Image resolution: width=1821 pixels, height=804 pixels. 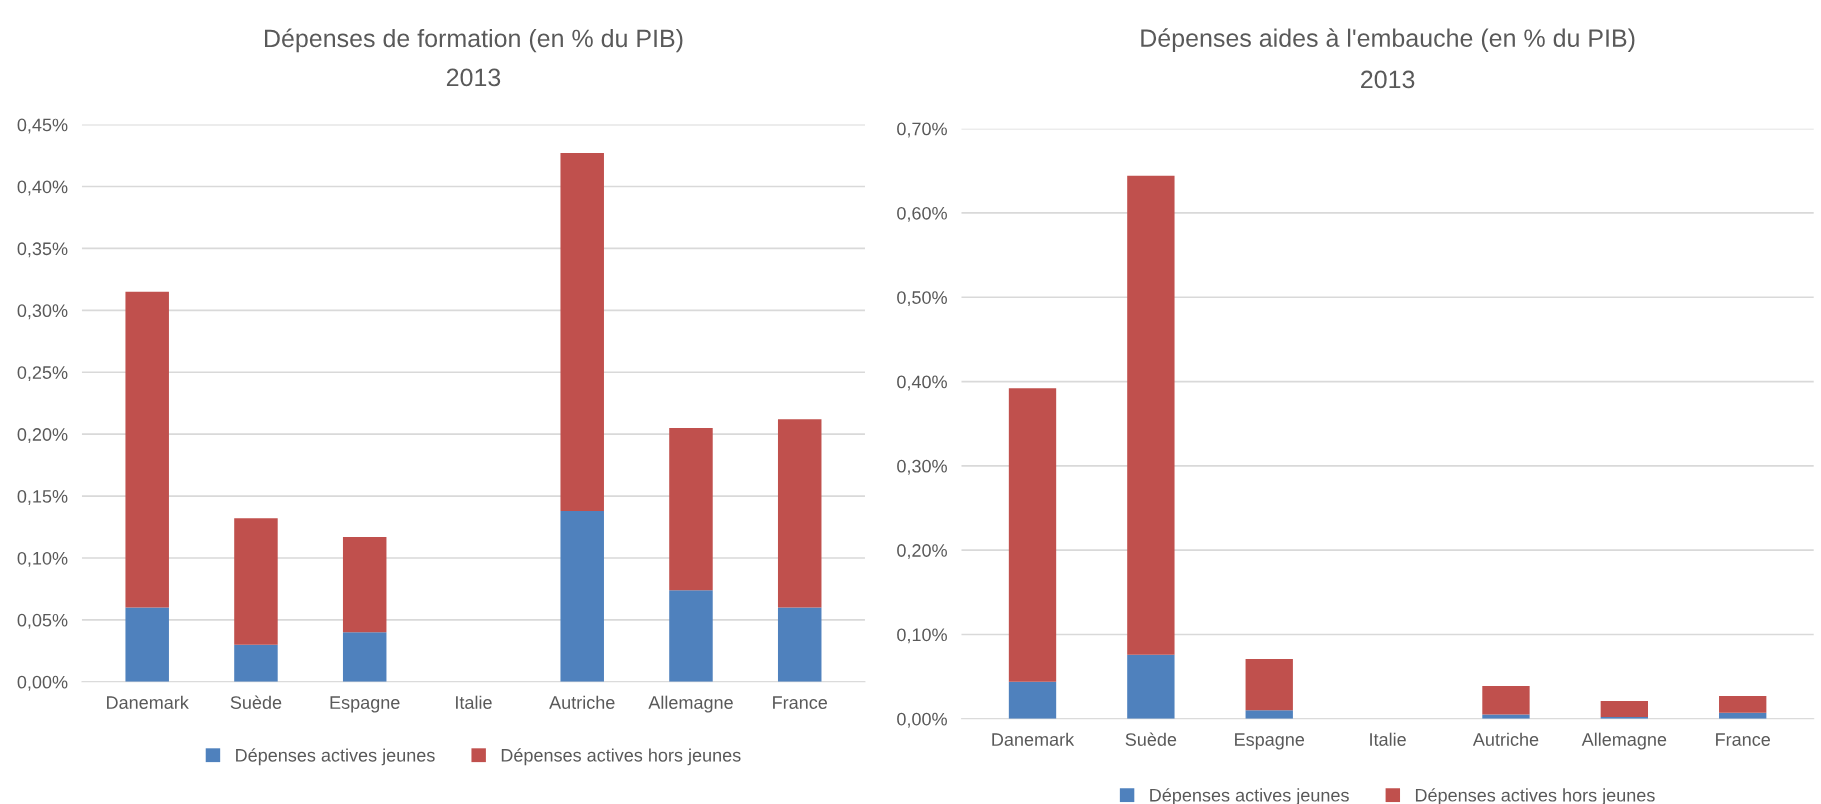 What do you see at coordinates (922, 214) in the screenshot?
I see `y-tick-label: 0,60%` at bounding box center [922, 214].